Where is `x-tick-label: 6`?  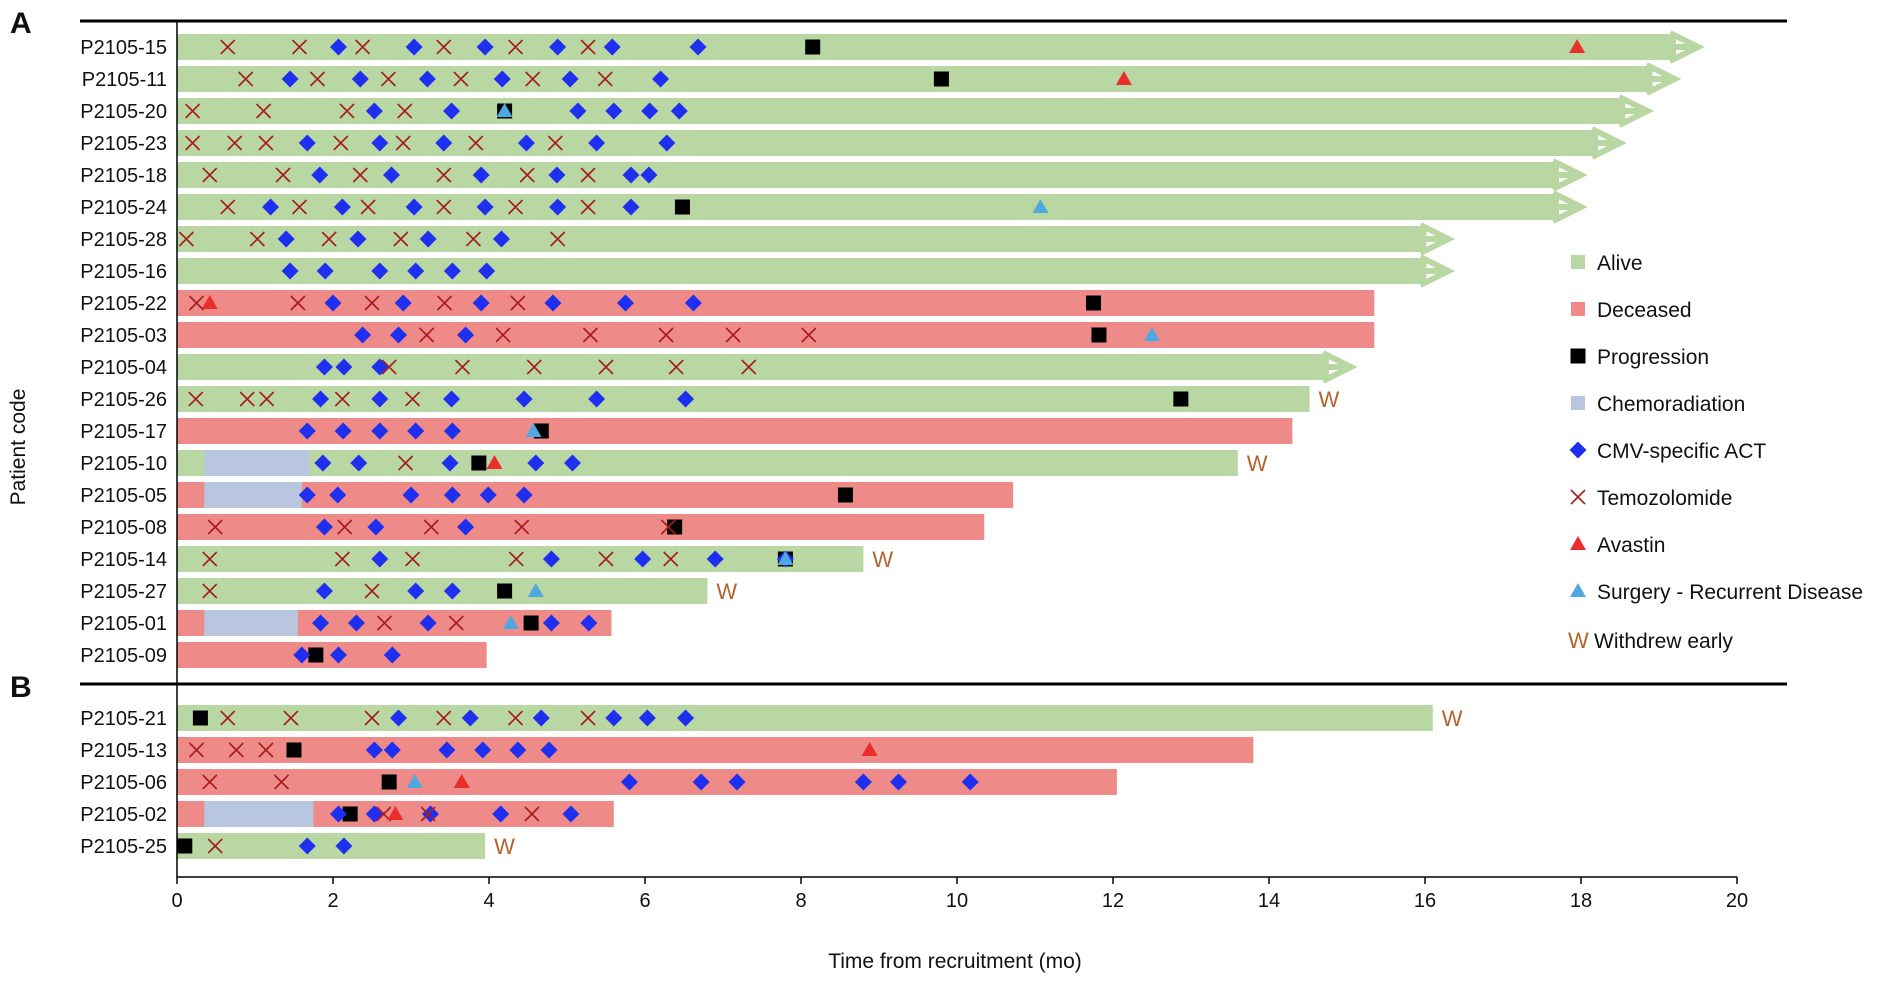
x-tick-label: 6 is located at coordinates (644, 901).